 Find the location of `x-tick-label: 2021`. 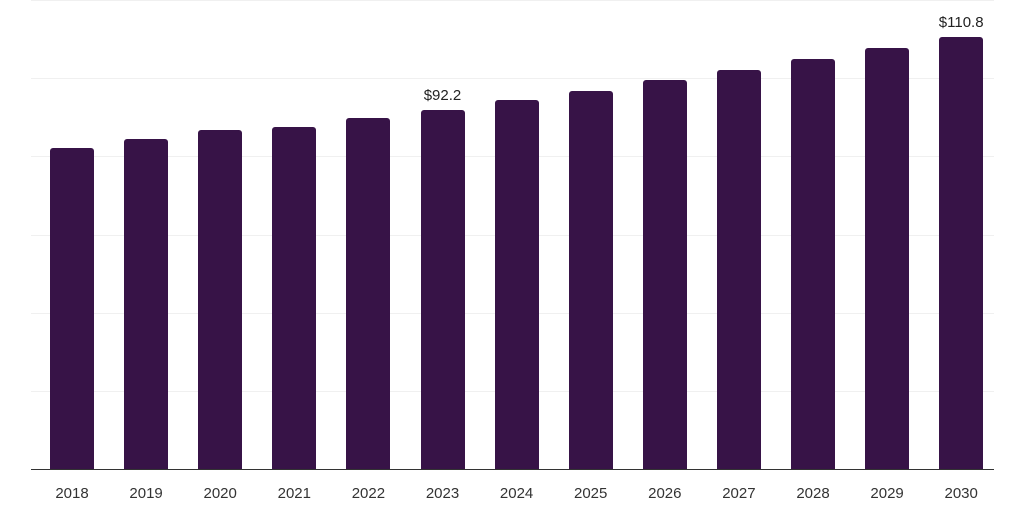

x-tick-label: 2021 is located at coordinates (294, 493).